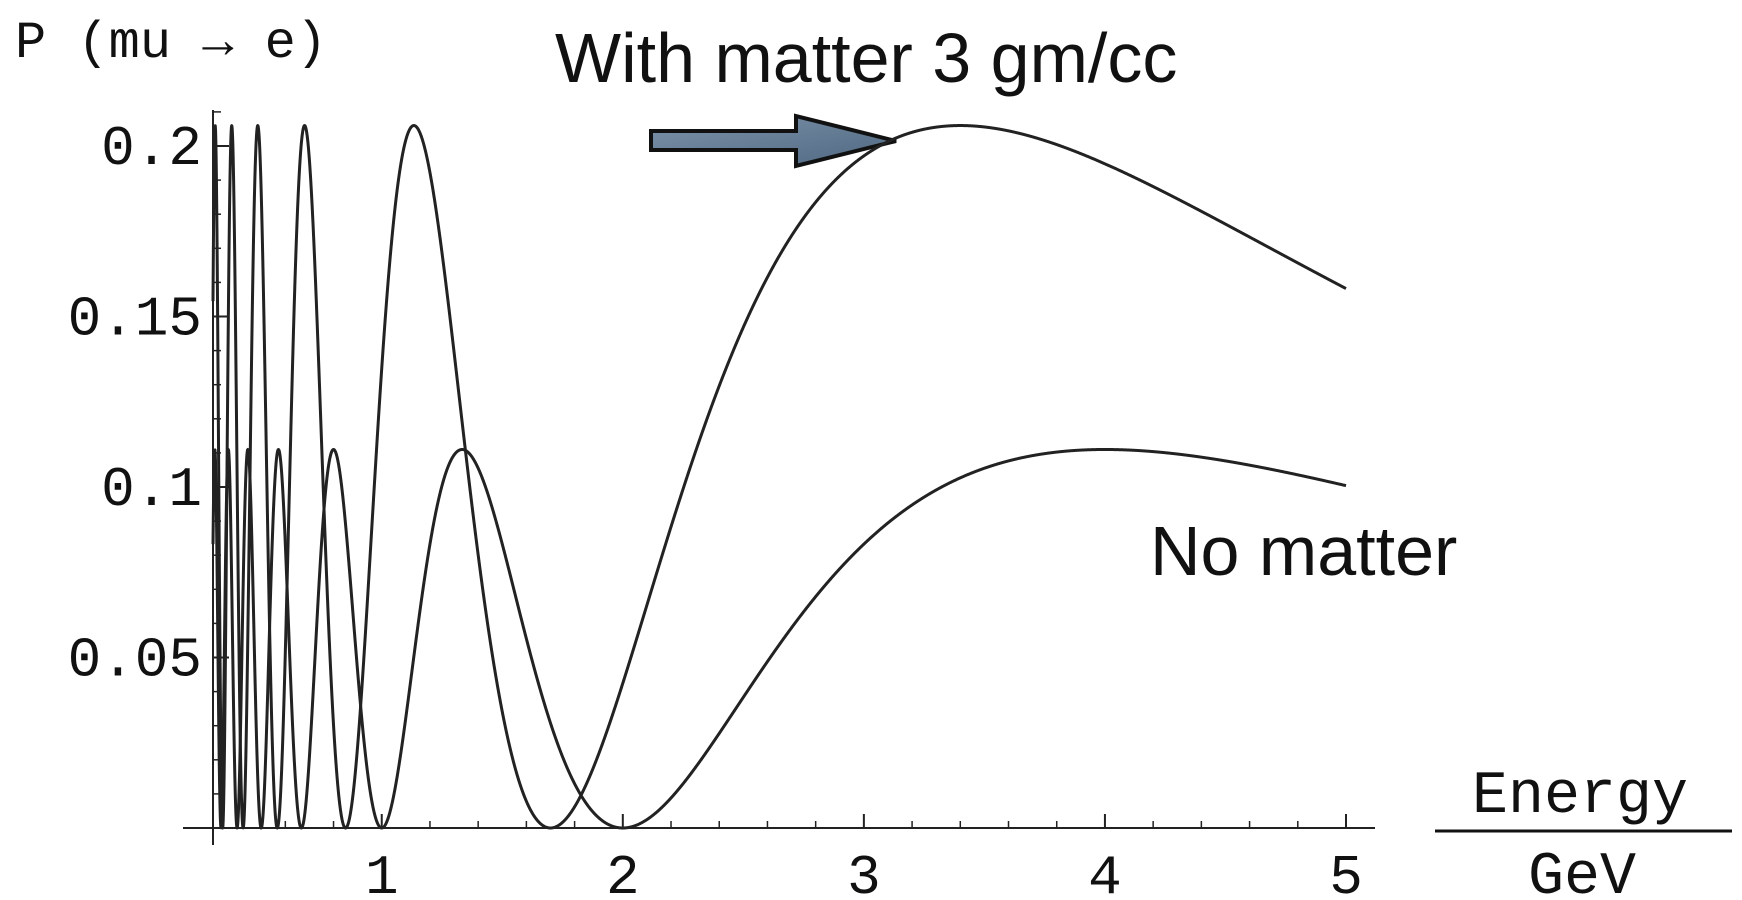 The height and width of the screenshot is (900, 1742). What do you see at coordinates (623, 873) in the screenshot?
I see `x-tick-label: 2` at bounding box center [623, 873].